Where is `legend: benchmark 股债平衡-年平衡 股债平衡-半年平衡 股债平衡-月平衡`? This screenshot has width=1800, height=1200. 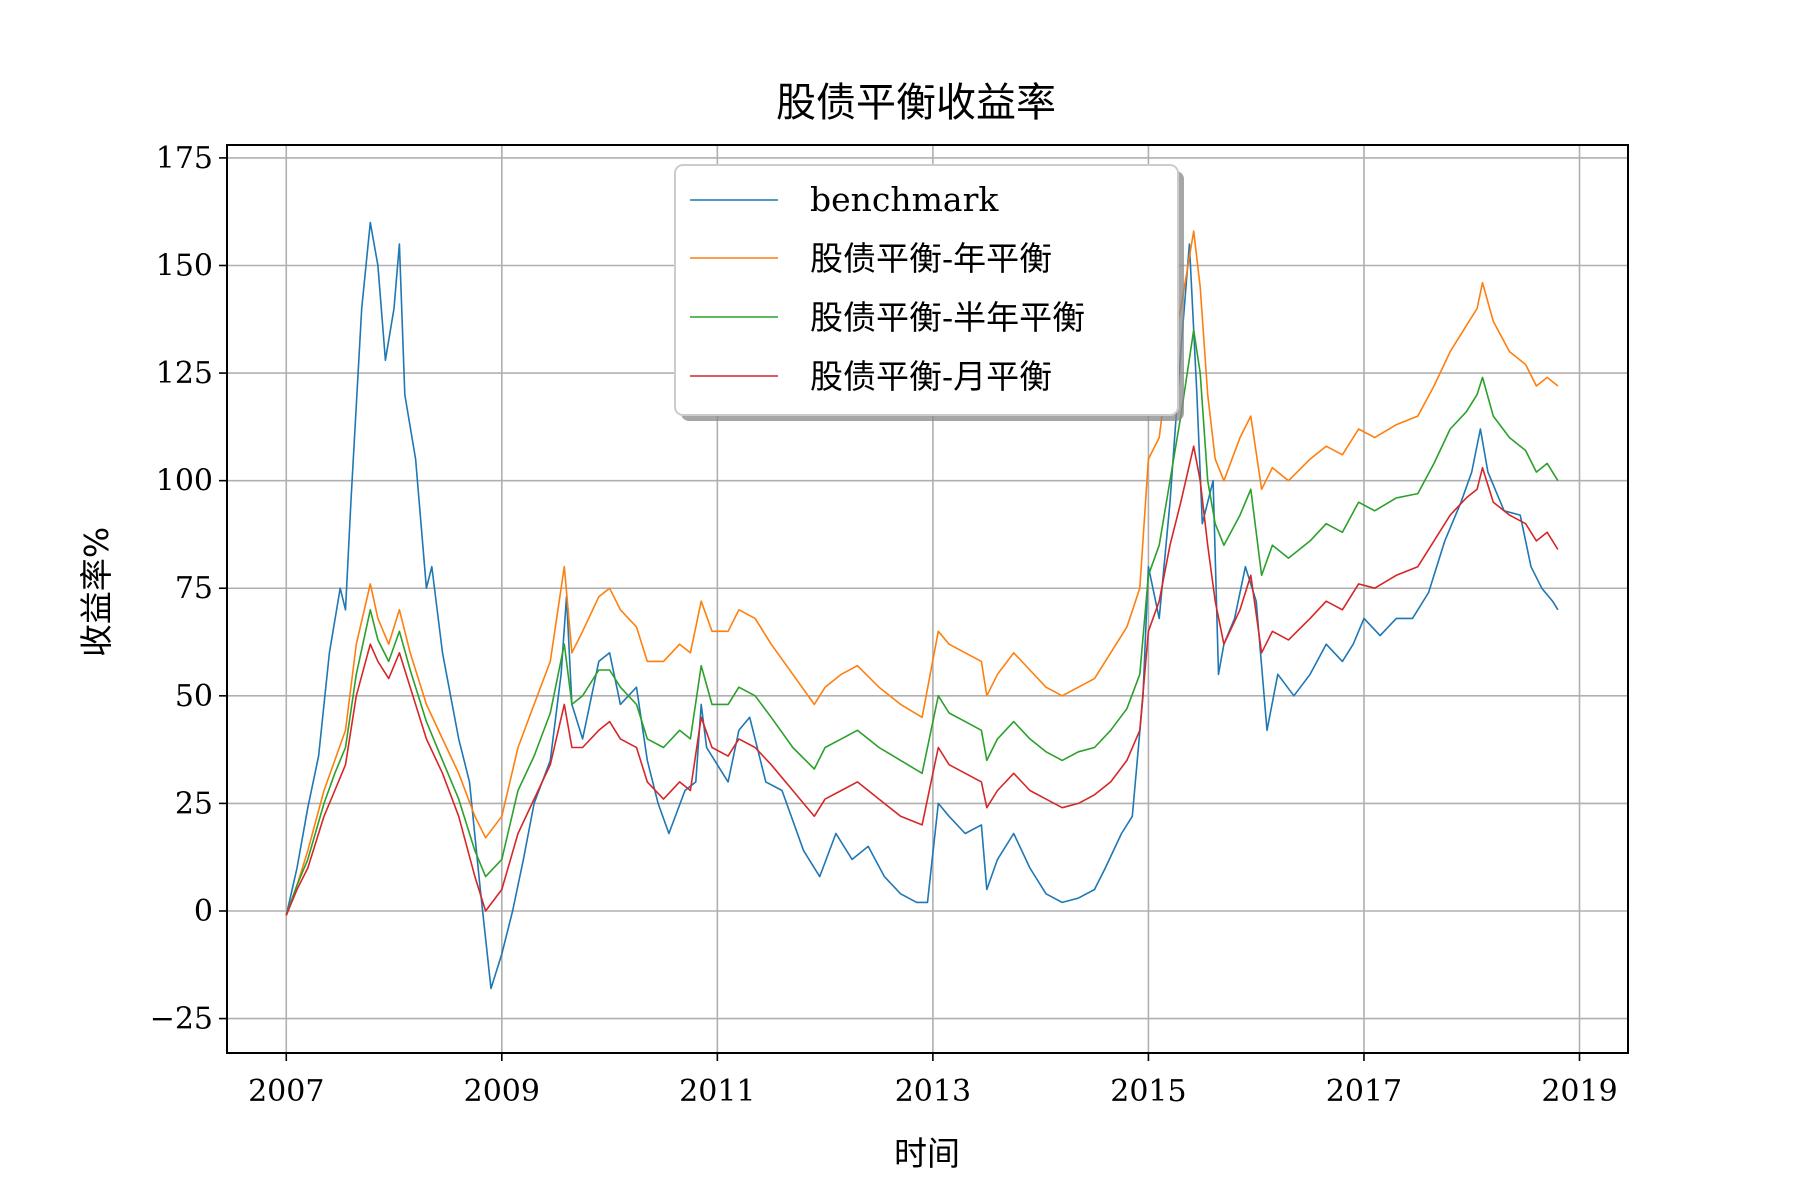
legend: benchmark 股债平衡-年平衡 股债平衡-半年平衡 股债平衡-月平衡 is located at coordinates (929, 293).